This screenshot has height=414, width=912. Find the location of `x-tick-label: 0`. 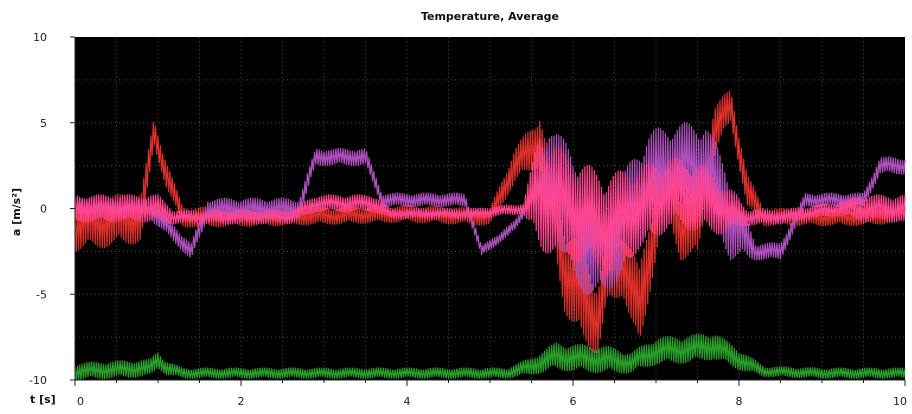

x-tick-label: 0 is located at coordinates (80, 401).